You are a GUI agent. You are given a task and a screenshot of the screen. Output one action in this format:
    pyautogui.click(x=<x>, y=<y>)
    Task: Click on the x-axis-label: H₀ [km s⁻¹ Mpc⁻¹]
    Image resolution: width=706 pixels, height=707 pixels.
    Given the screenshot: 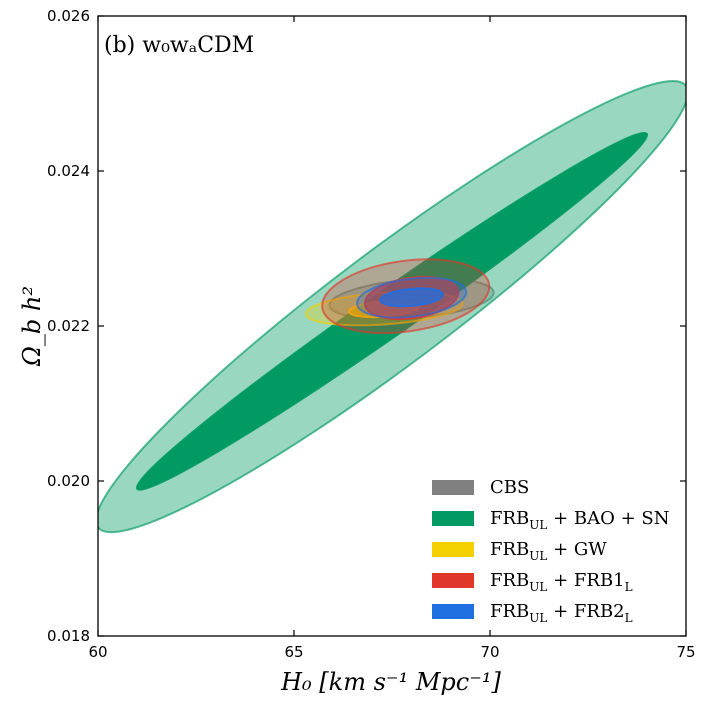 What is the action you would take?
    pyautogui.click(x=390, y=682)
    